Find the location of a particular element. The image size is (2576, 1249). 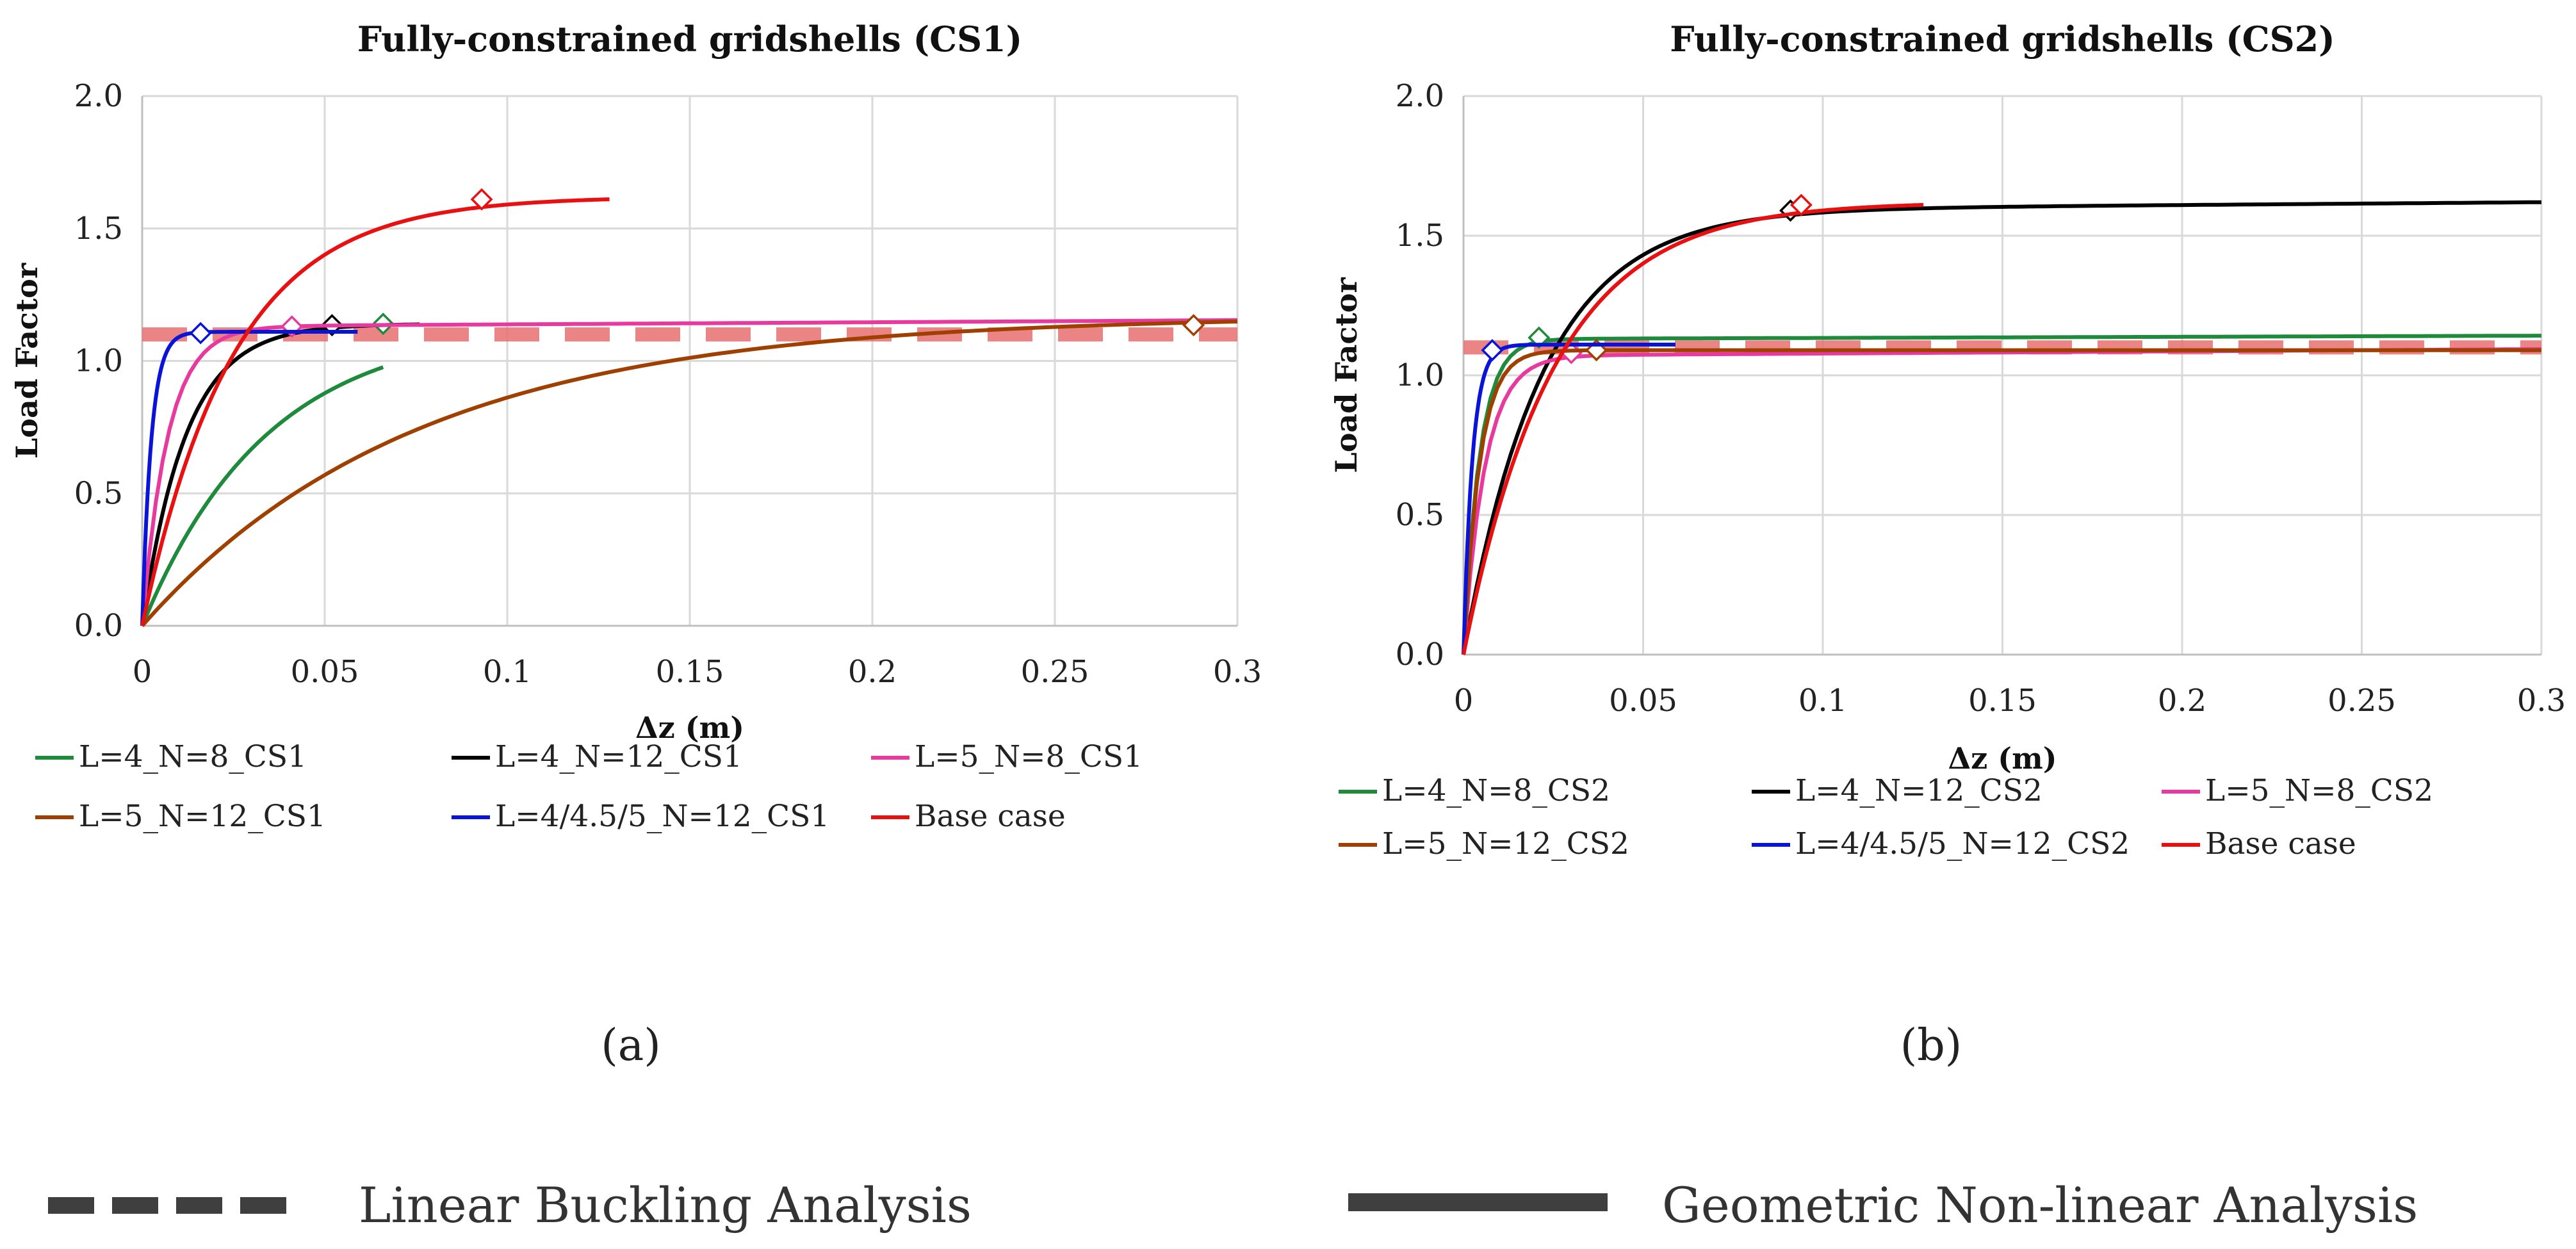

caption-a: (a) is located at coordinates (631, 1045).